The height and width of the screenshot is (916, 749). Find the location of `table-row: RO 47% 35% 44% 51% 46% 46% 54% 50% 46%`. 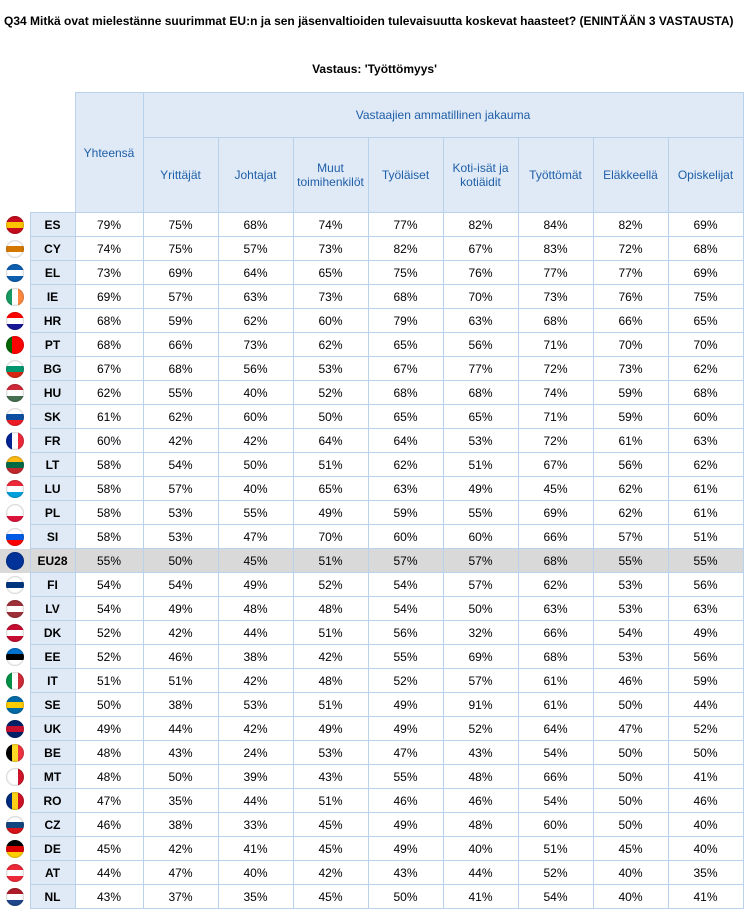

table-row: RO 47% 35% 44% 51% 46% 46% 54% 50% 46% is located at coordinates (372, 800).